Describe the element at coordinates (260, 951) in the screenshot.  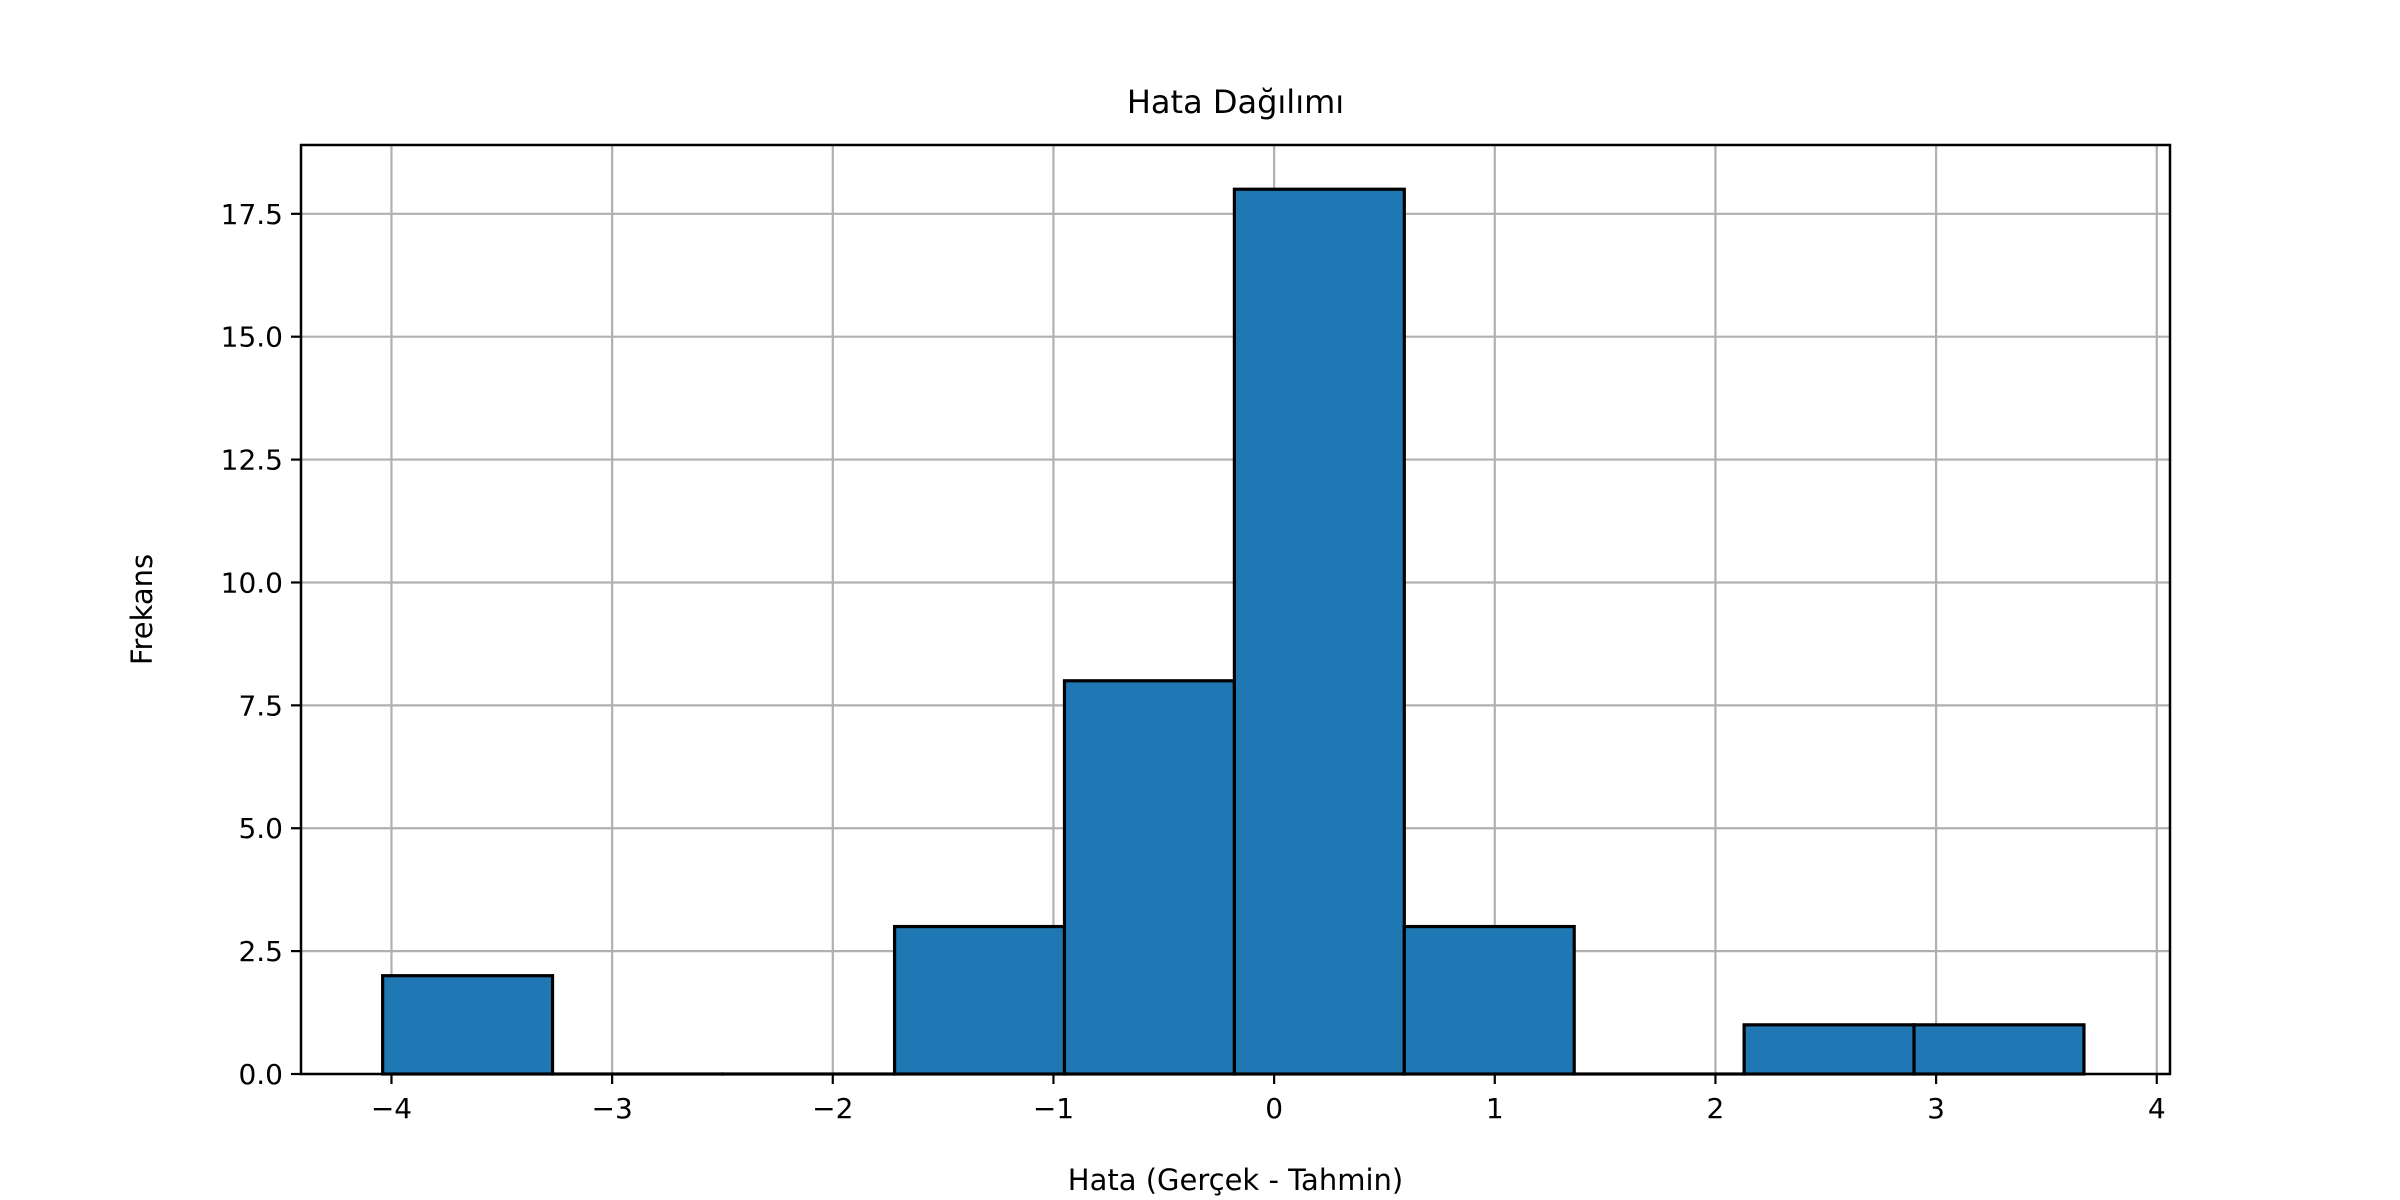
I see `y-tick-label: 2.5` at that location.